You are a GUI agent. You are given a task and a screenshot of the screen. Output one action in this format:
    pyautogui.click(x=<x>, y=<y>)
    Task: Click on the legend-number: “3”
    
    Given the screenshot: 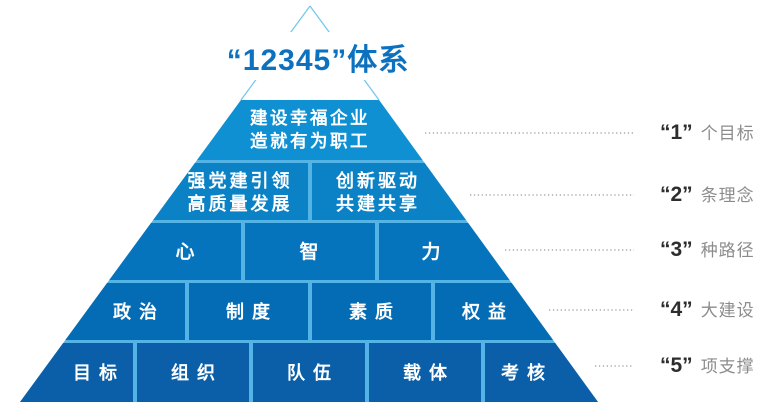 What is the action you would take?
    pyautogui.click(x=676, y=249)
    